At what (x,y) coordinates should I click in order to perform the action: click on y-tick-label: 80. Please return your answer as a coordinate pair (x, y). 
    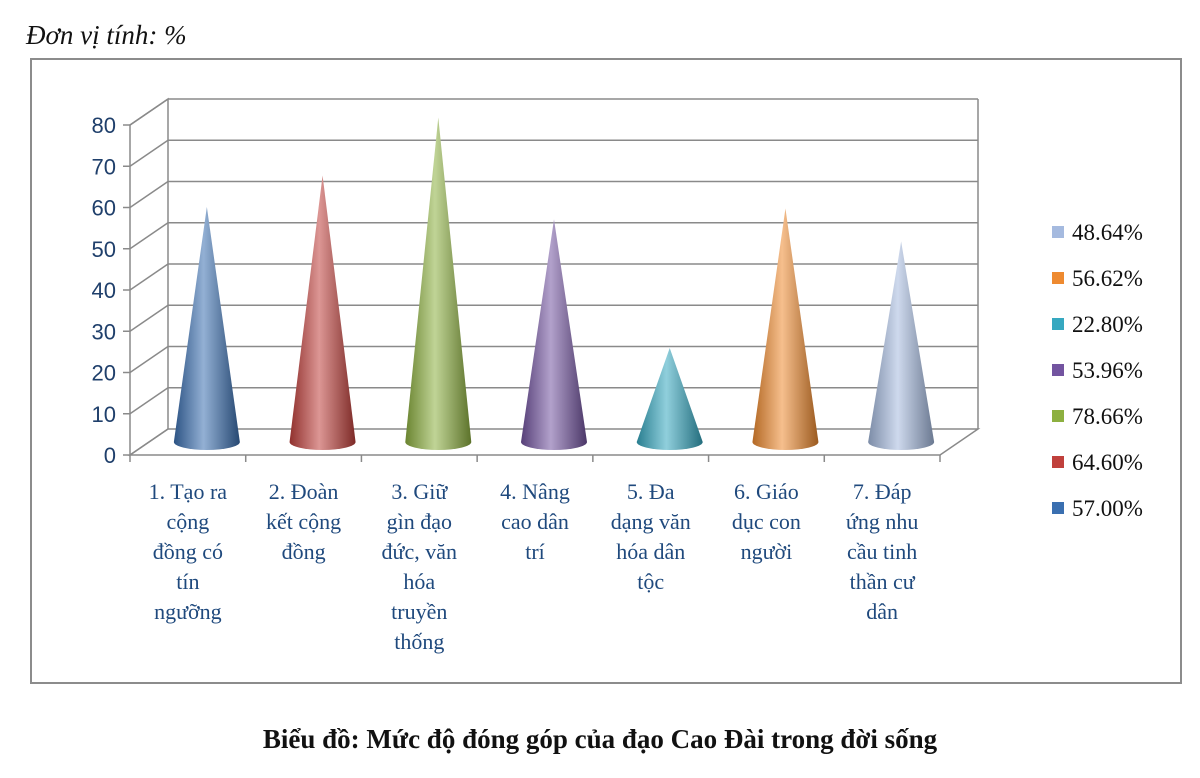
    Looking at the image, I should click on (104, 125).